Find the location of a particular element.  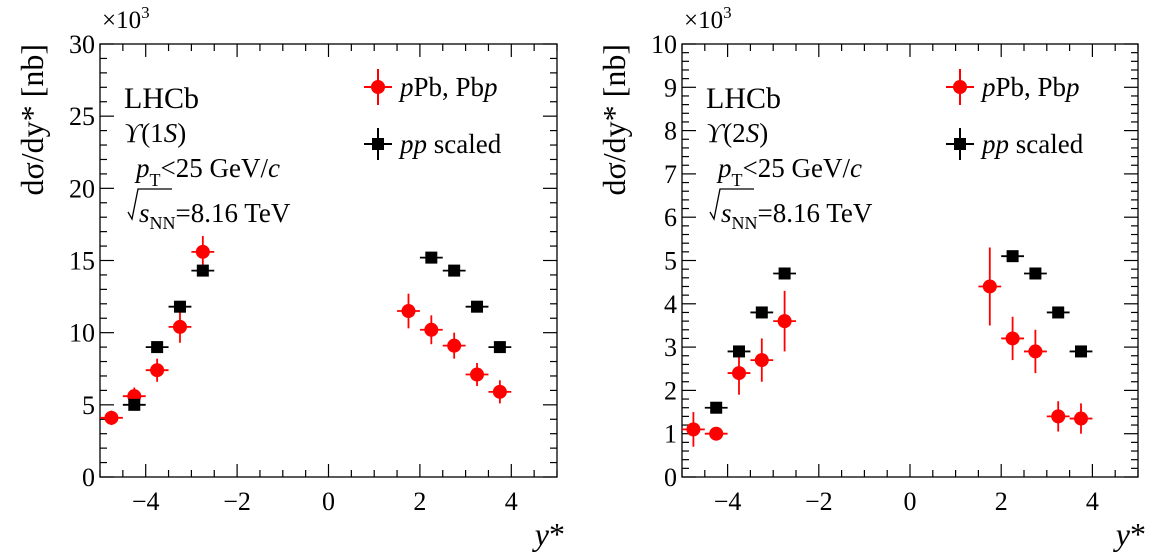

legend-pb: Pb, Pb is located at coordinates (449, 87).